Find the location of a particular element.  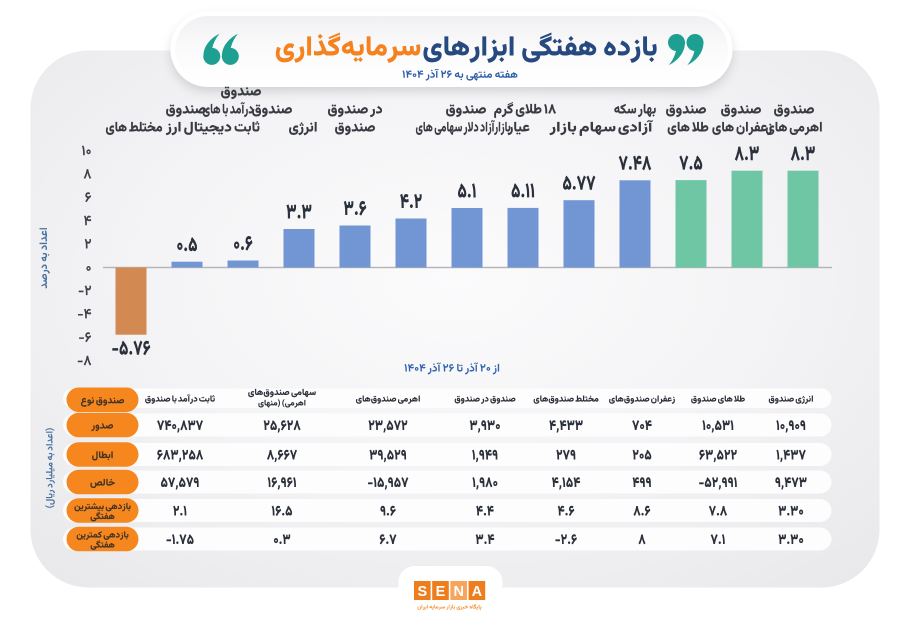

svg-text: E is located at coordinates (441, 592).